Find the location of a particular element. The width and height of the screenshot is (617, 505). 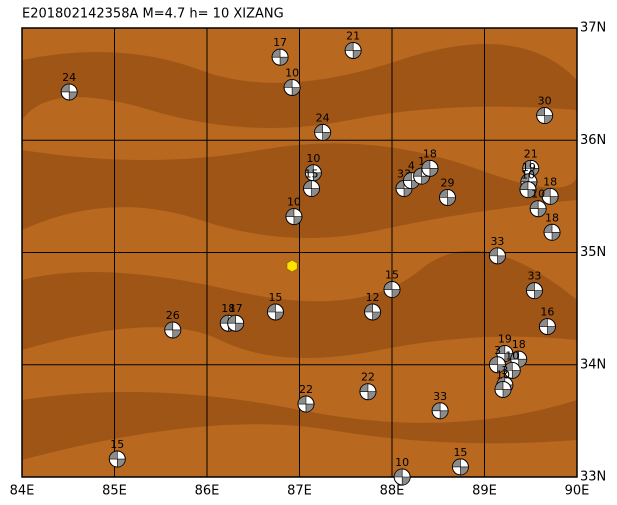

y-tick-label: 34N is located at coordinates (593, 364).